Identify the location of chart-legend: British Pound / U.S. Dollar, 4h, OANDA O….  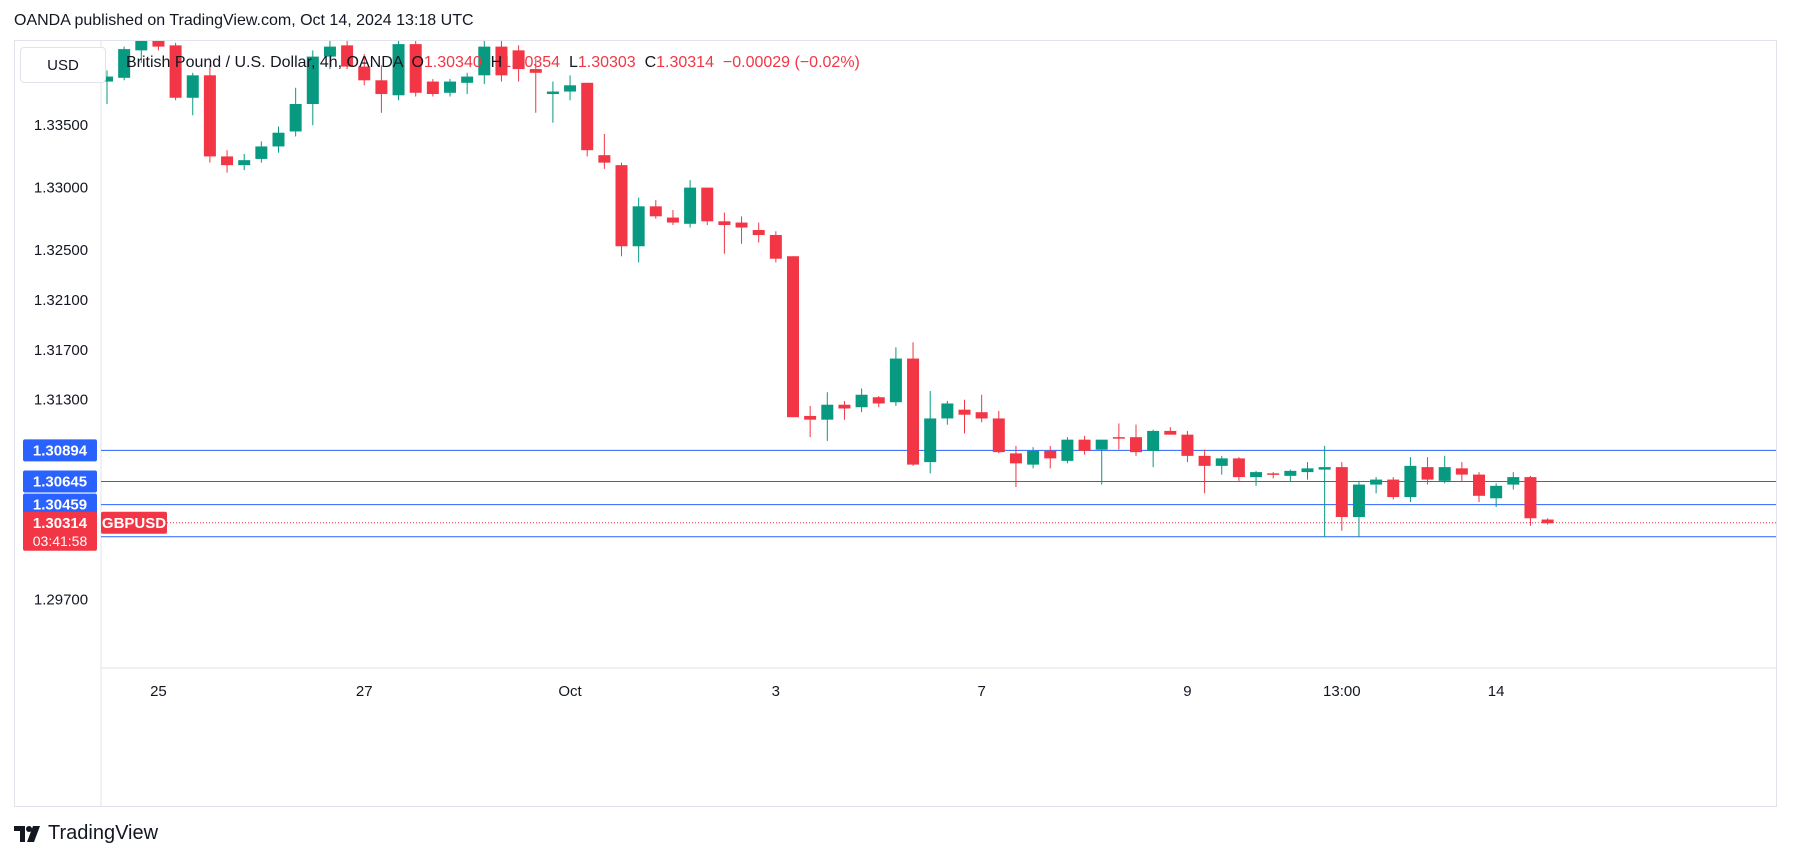
(493, 63).